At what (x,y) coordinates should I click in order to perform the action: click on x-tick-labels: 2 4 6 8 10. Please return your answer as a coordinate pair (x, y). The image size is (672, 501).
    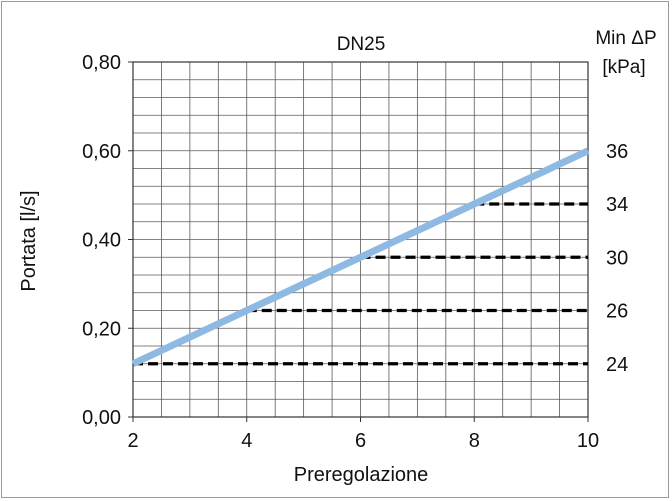
    Looking at the image, I should click on (363, 434).